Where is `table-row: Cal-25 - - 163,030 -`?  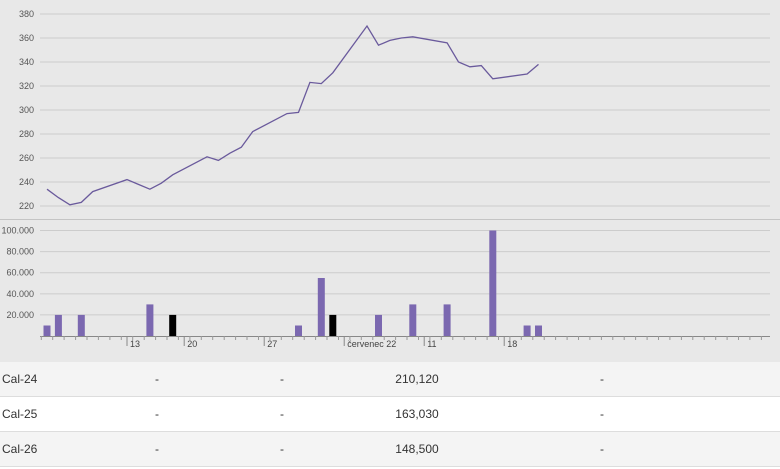 table-row: Cal-25 - - 163,030 - is located at coordinates (390, 414).